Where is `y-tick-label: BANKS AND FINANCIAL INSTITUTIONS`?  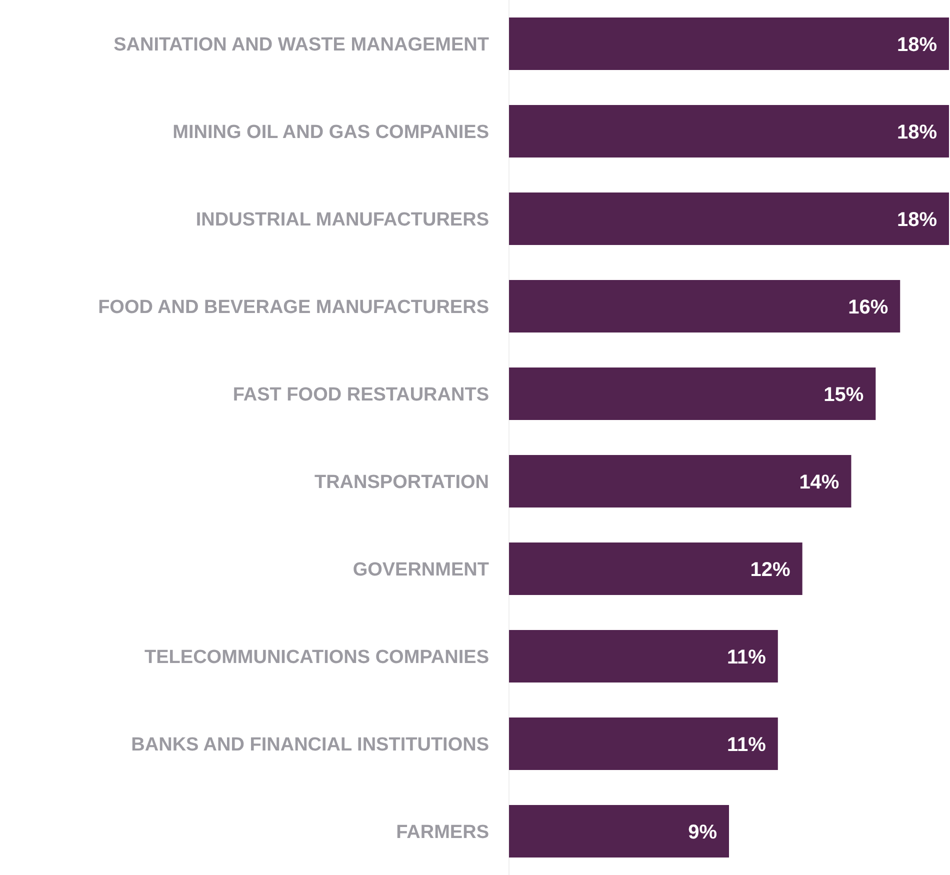 y-tick-label: BANKS AND FINANCIAL INSTITUTIONS is located at coordinates (310, 745).